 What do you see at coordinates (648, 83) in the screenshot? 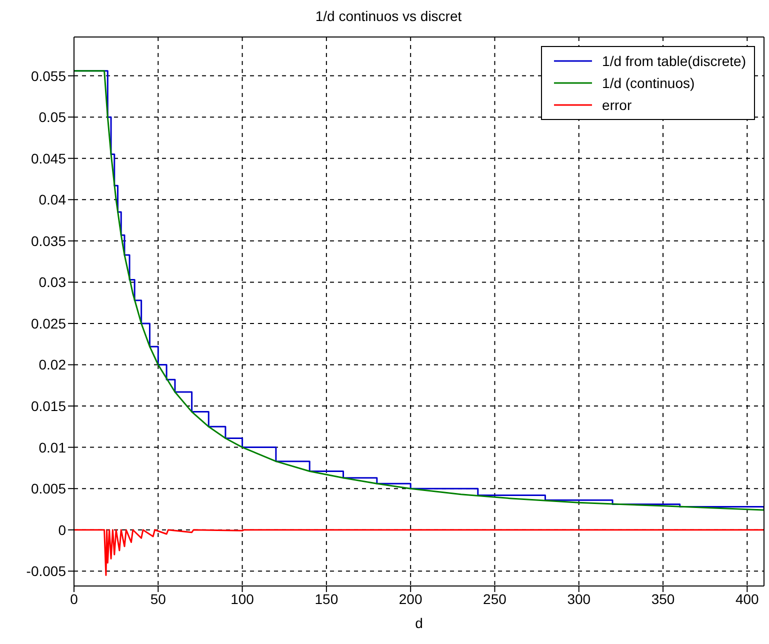
I see `legend-label: 1/d (continuos)` at bounding box center [648, 83].